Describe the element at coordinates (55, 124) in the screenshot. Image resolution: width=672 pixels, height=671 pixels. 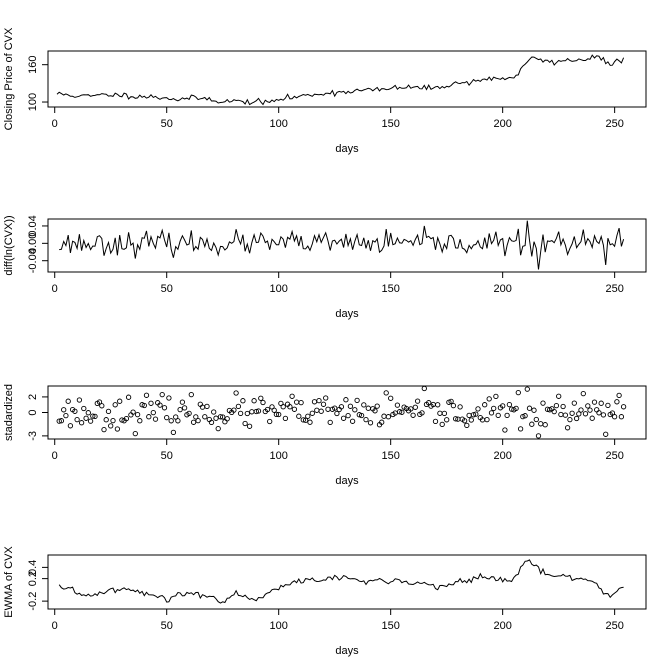
I see `x-tick-label: 0` at that location.